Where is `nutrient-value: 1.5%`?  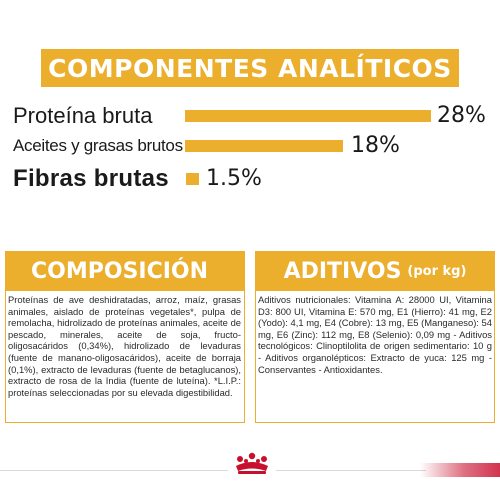 nutrient-value: 1.5% is located at coordinates (234, 178).